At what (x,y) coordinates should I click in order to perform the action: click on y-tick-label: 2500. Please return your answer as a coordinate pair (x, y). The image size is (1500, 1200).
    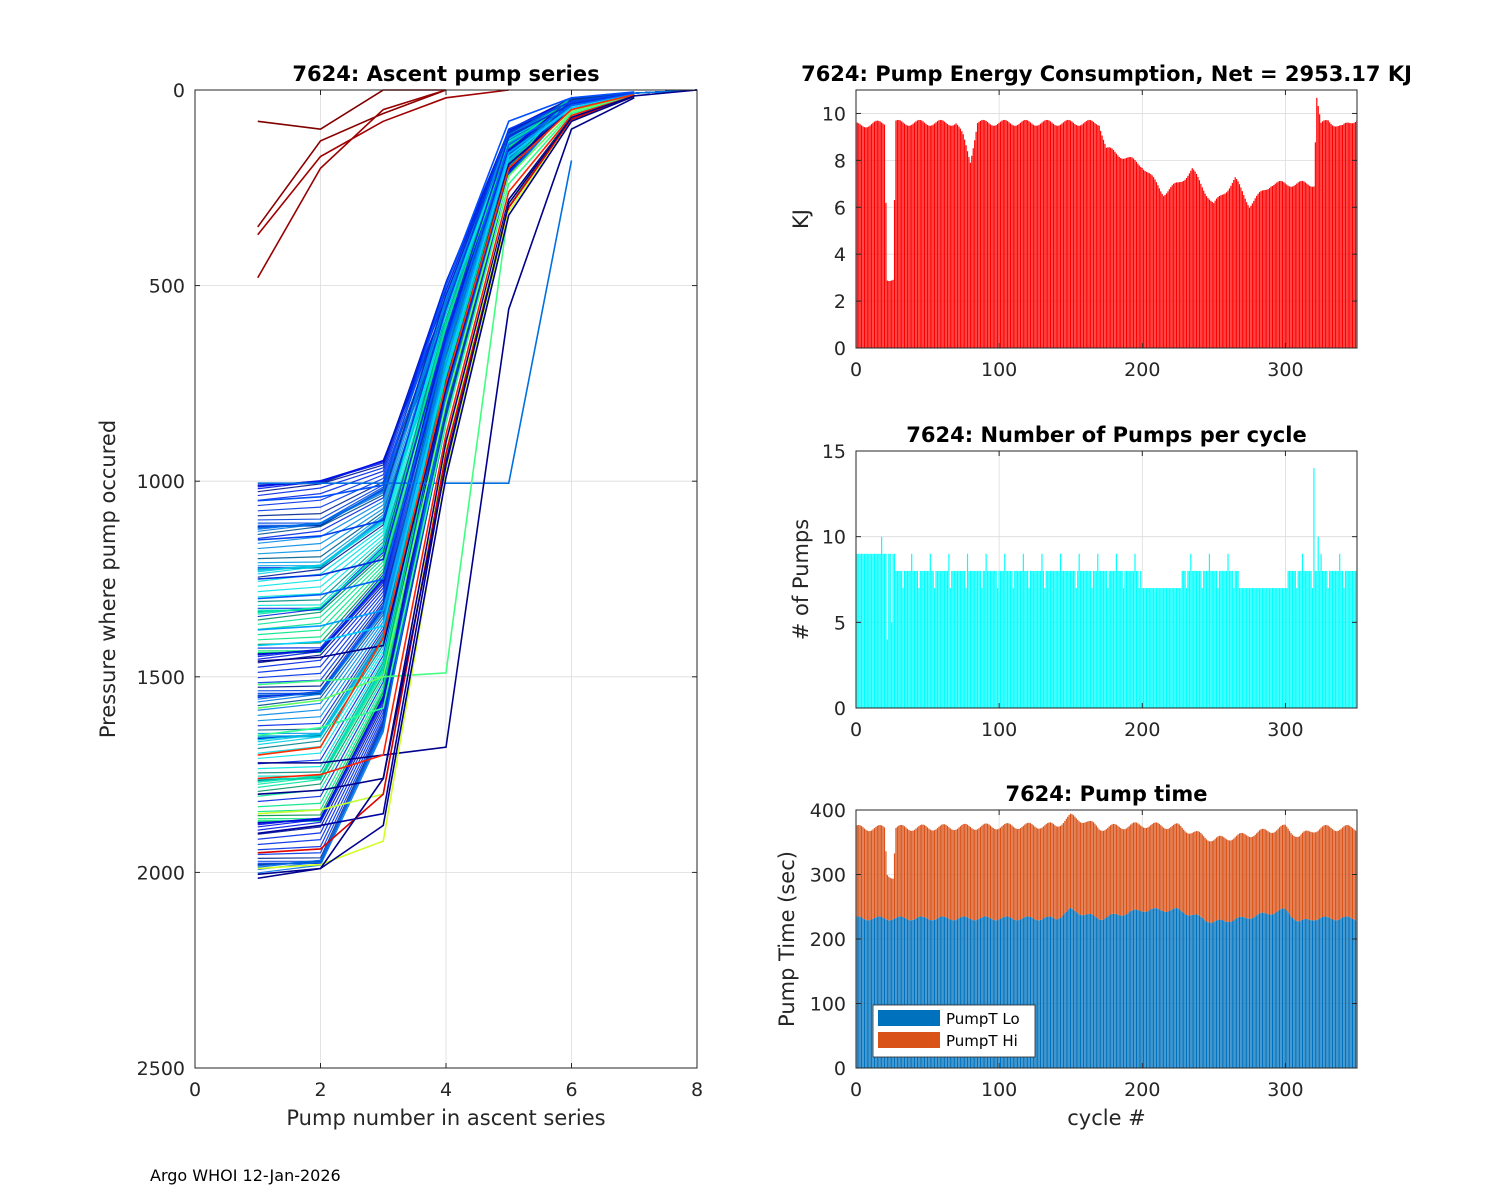
    Looking at the image, I should click on (161, 1069).